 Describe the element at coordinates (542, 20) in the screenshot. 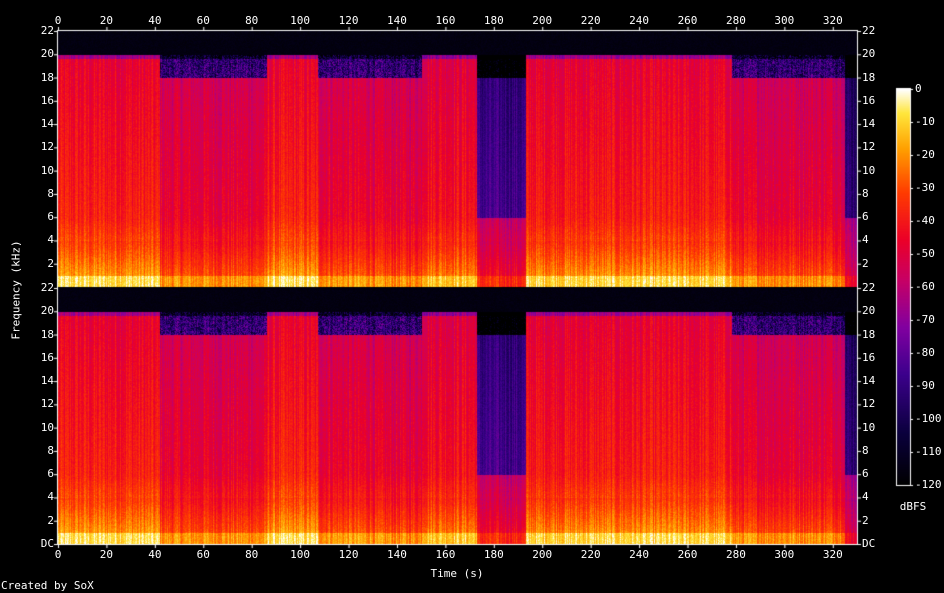

I see `x-tick-label-top: 200` at that location.